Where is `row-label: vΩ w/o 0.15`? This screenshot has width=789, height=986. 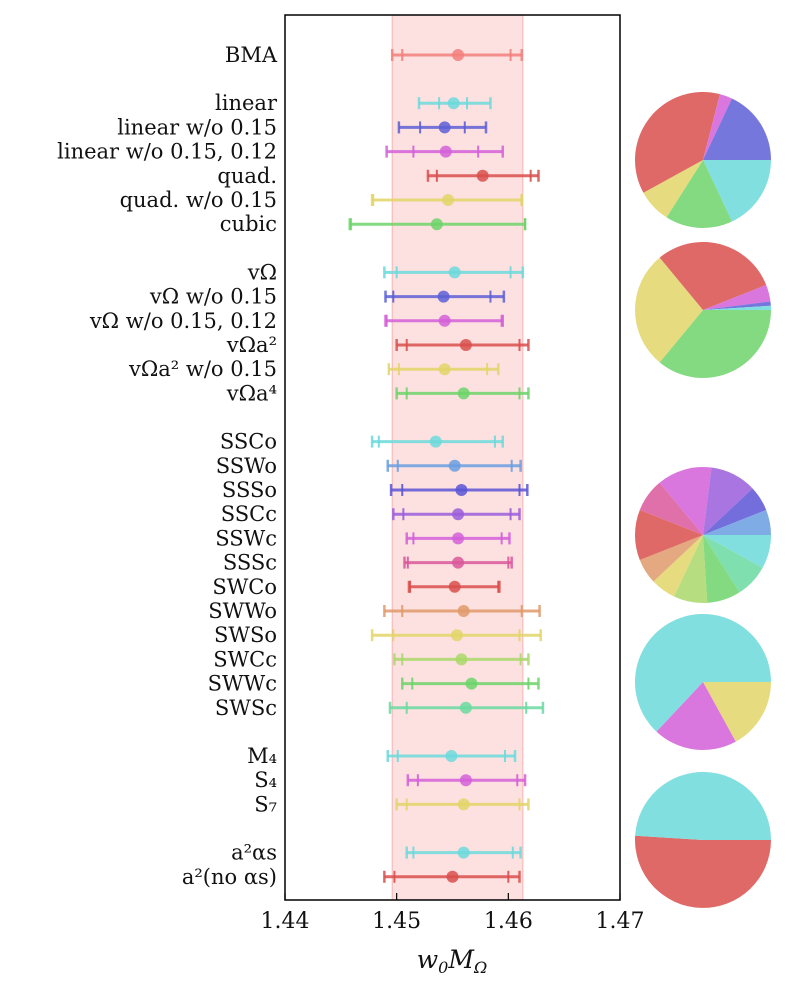 row-label: vΩ w/o 0.15 is located at coordinates (213, 297).